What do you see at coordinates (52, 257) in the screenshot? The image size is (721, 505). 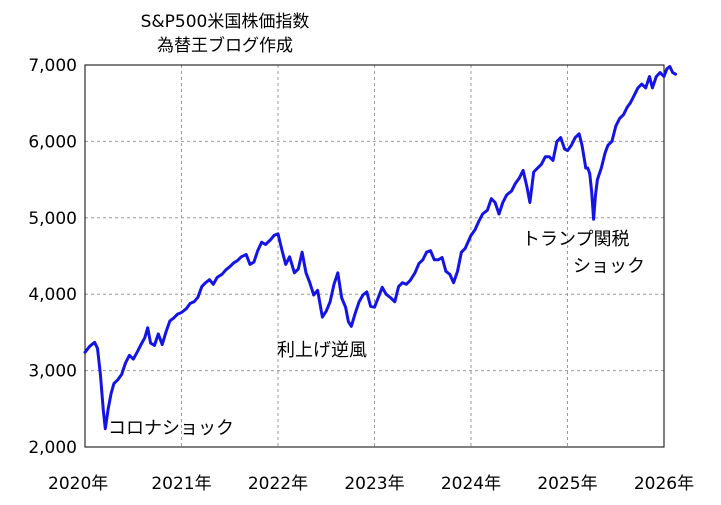 I see `y-axis-tick-labels: 2,000 3,000 4,000 5,000 6,000 7,000` at bounding box center [52, 257].